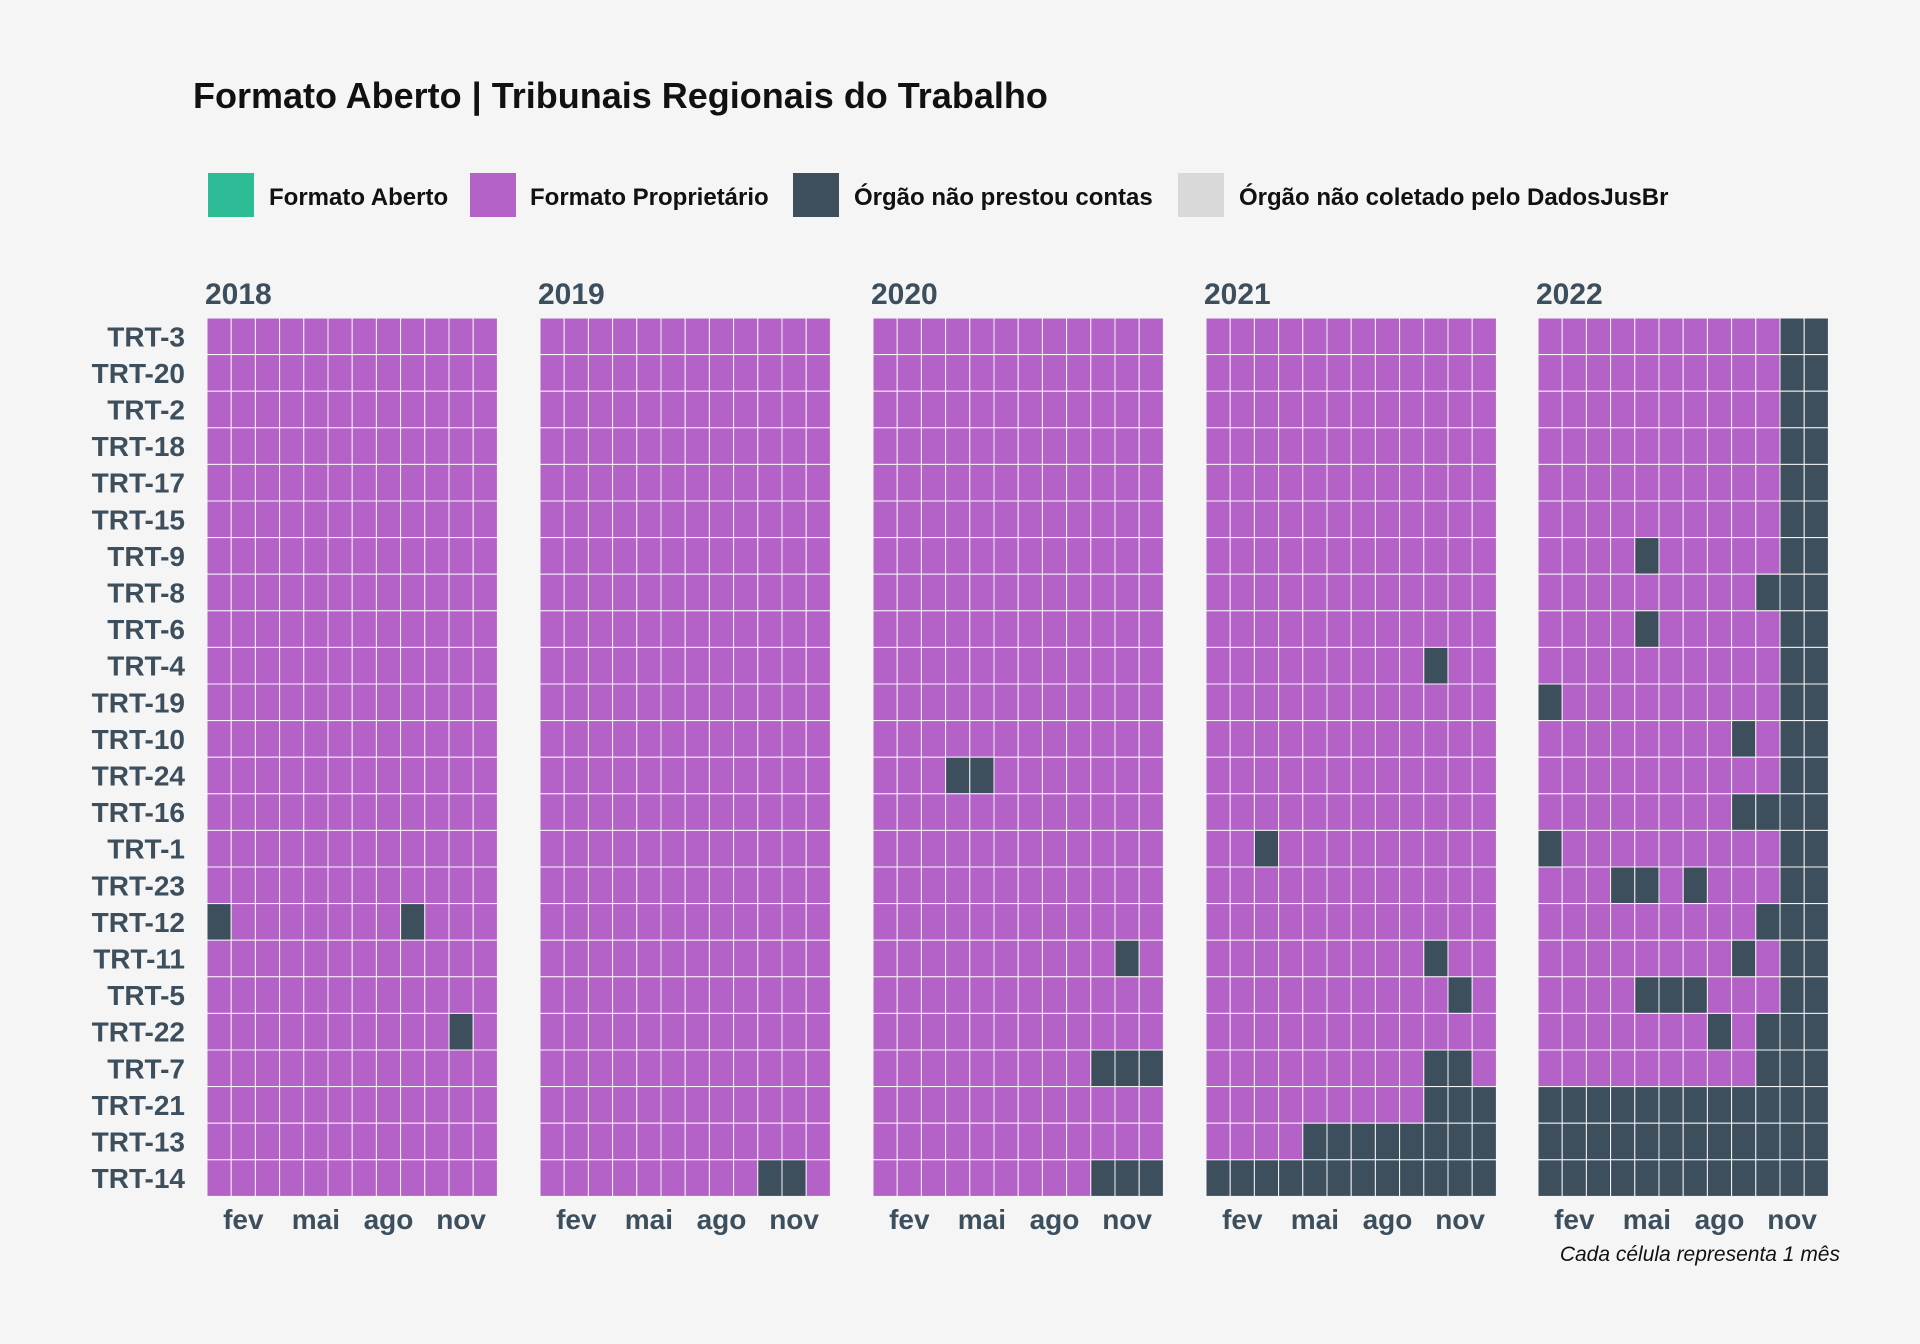  Describe the element at coordinates (1315, 995) in the screenshot. I see `cell-2021-TRT-5-m5` at that location.